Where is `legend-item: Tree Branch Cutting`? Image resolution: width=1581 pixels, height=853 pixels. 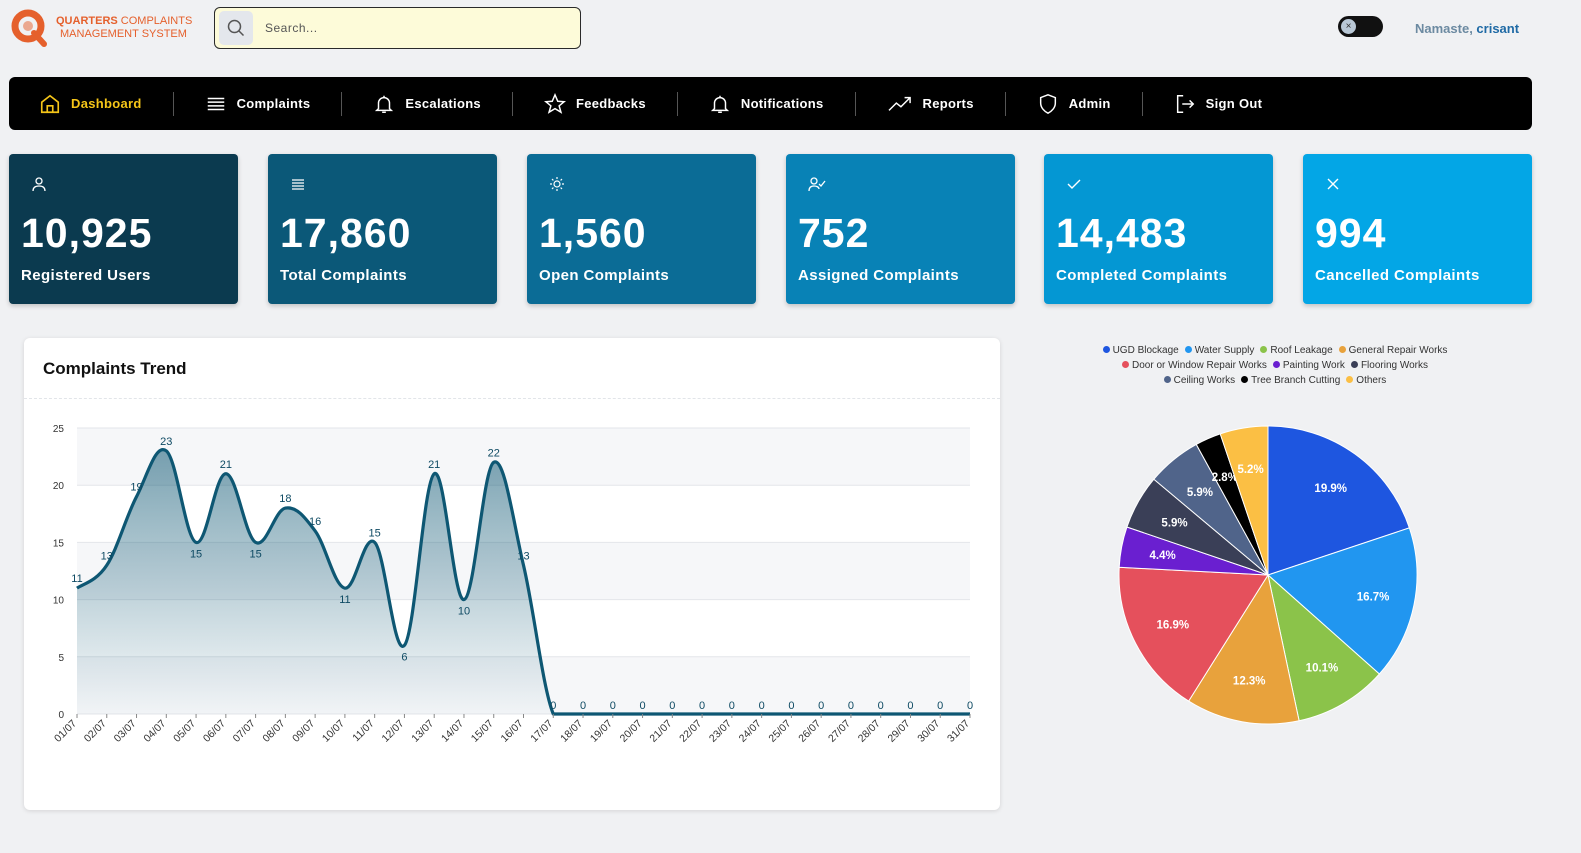
legend-item: Tree Branch Cutting is located at coordinates (1290, 380).